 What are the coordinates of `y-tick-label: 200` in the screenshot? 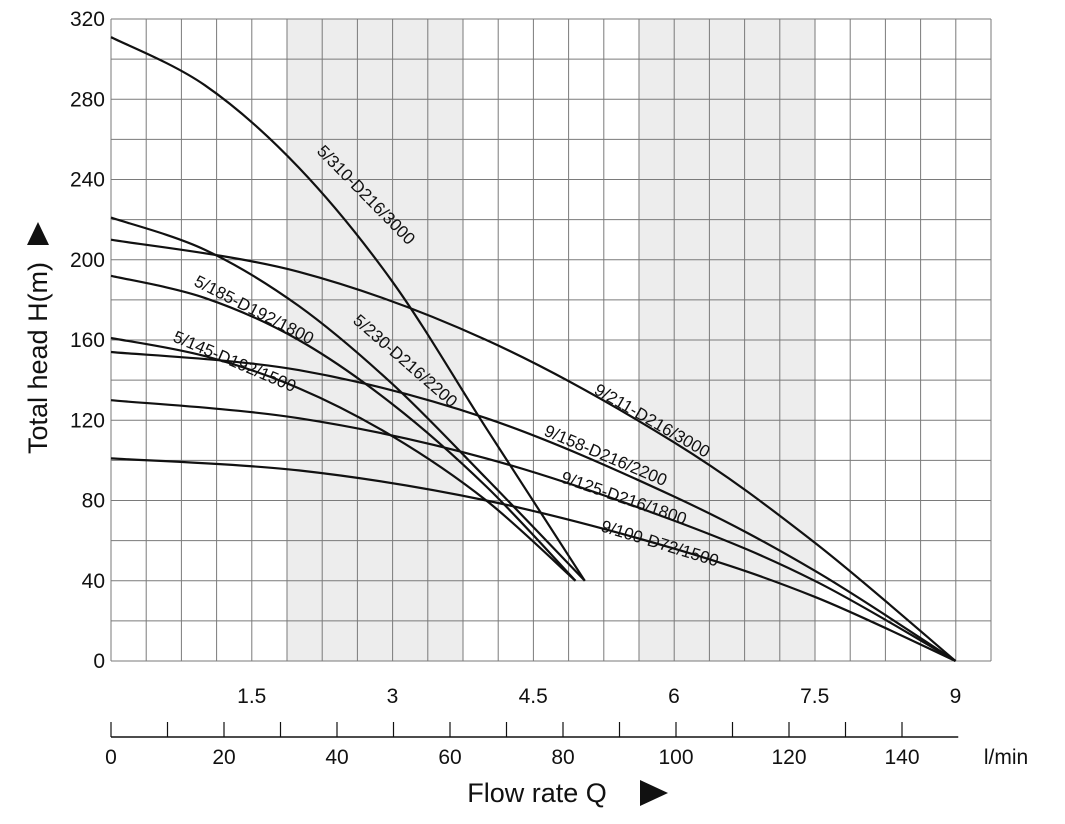 It's located at (87, 260).